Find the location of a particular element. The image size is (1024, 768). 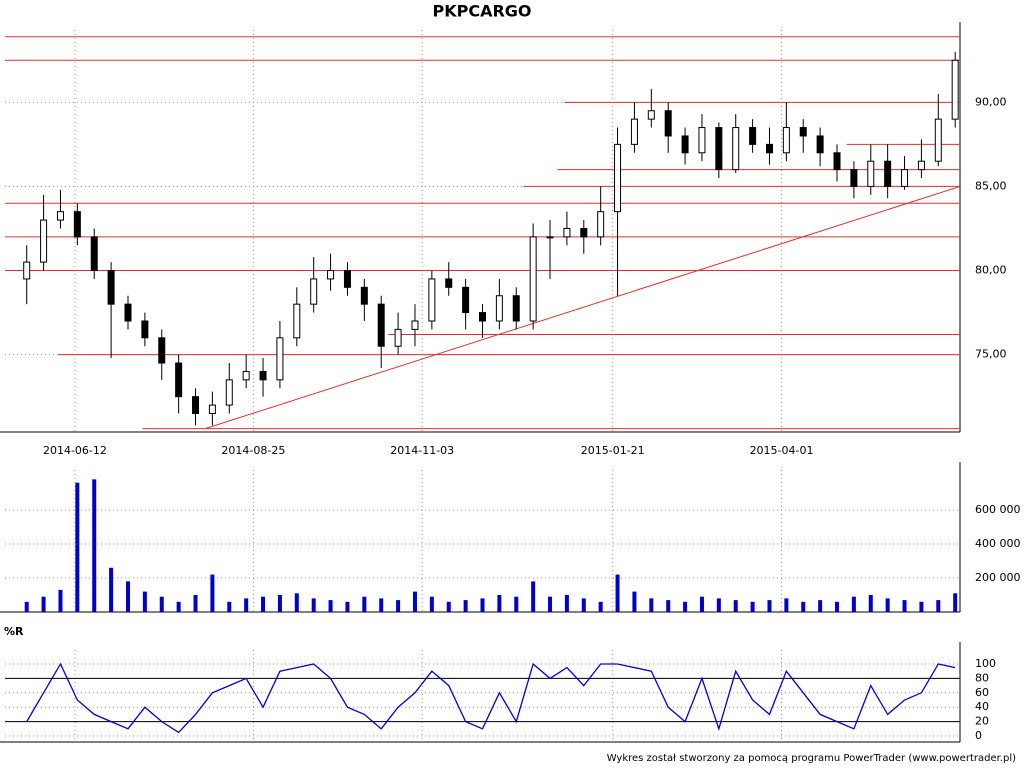

y-tick-label: 400 000 is located at coordinates (998, 543).